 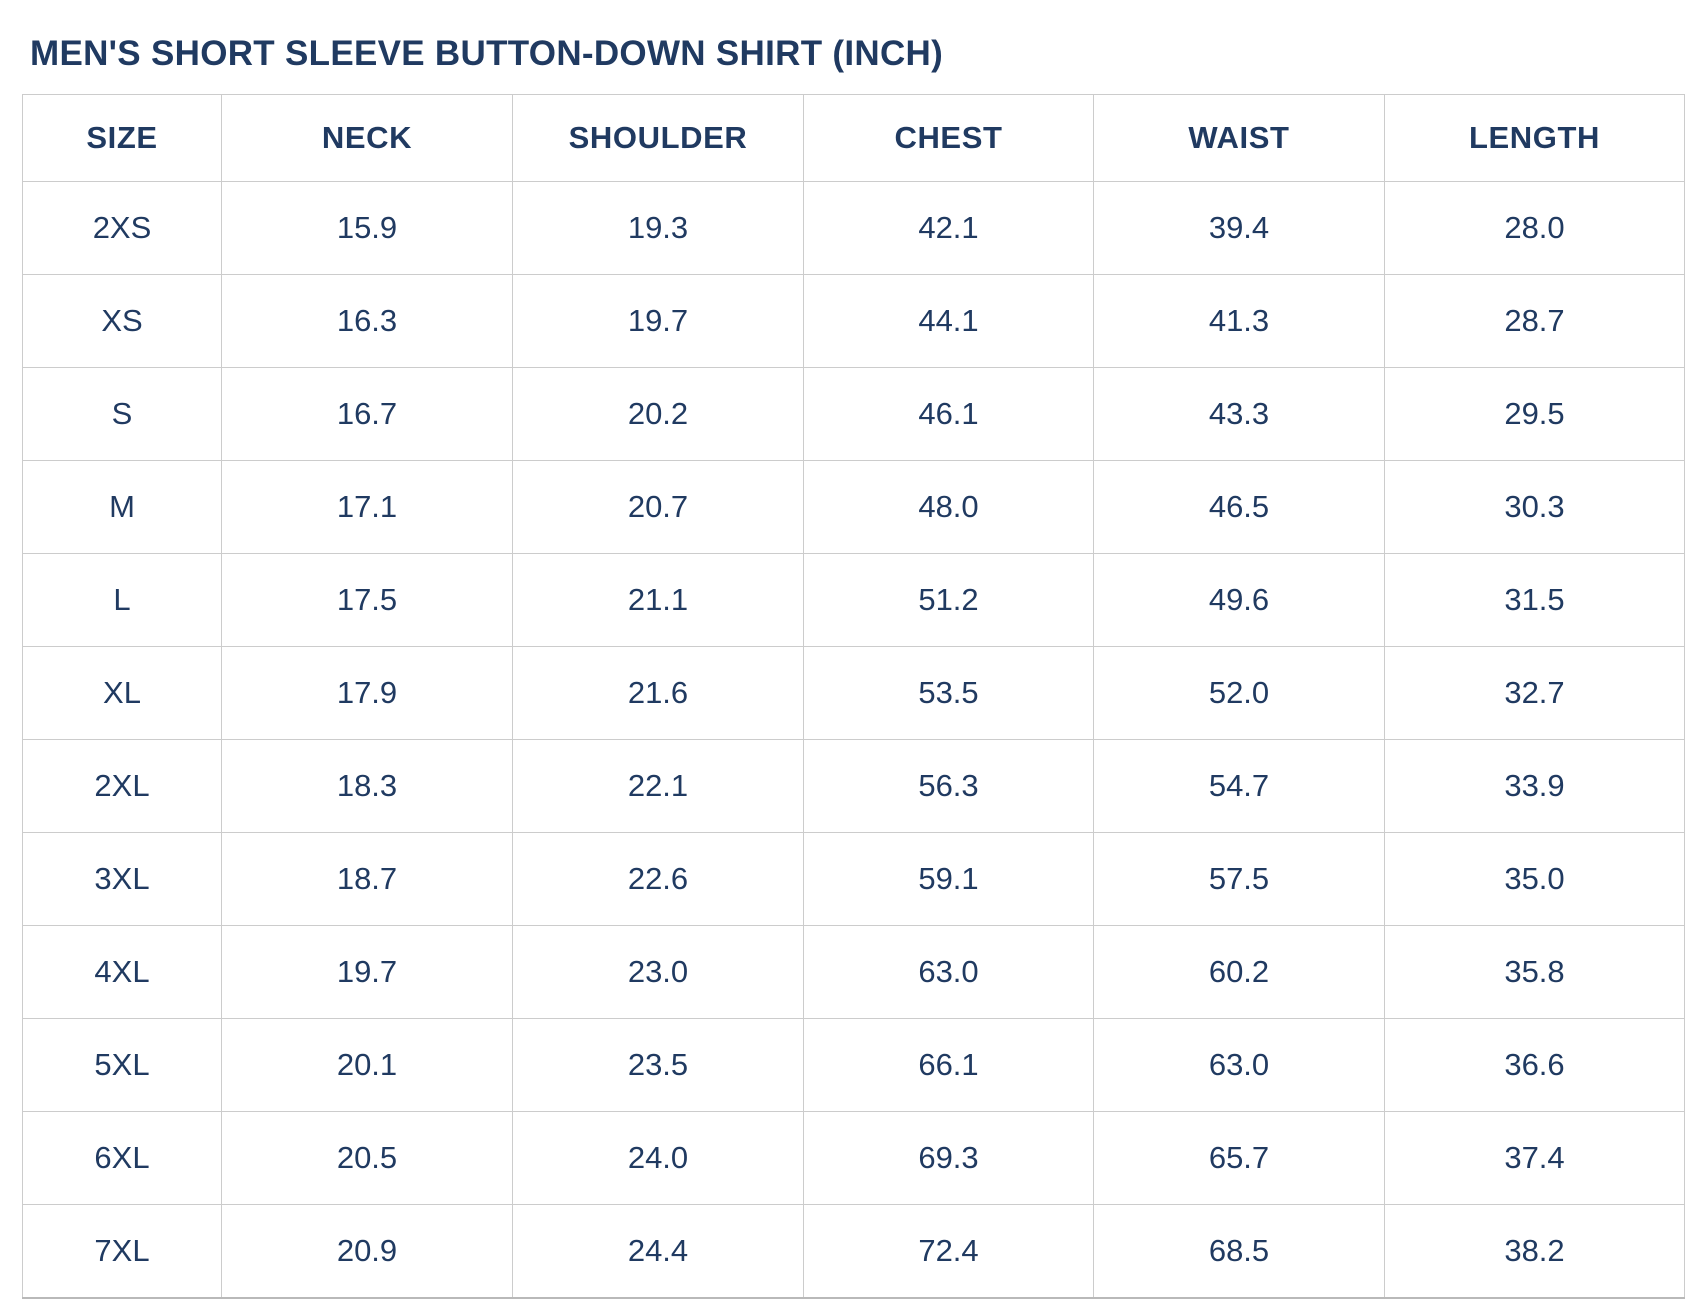 I want to click on neck-cell: 19.7, so click(x=367, y=972).